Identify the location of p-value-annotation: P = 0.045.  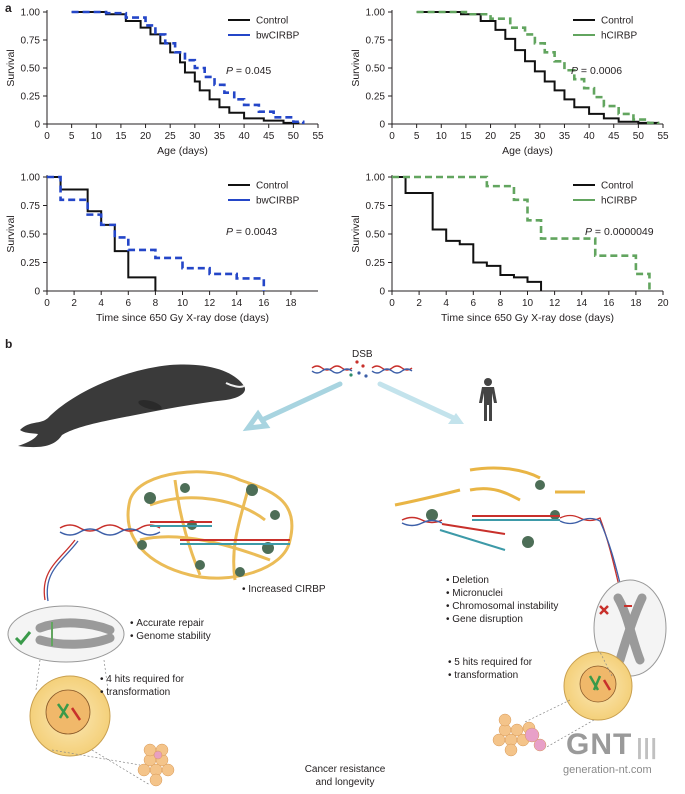
(248, 71).